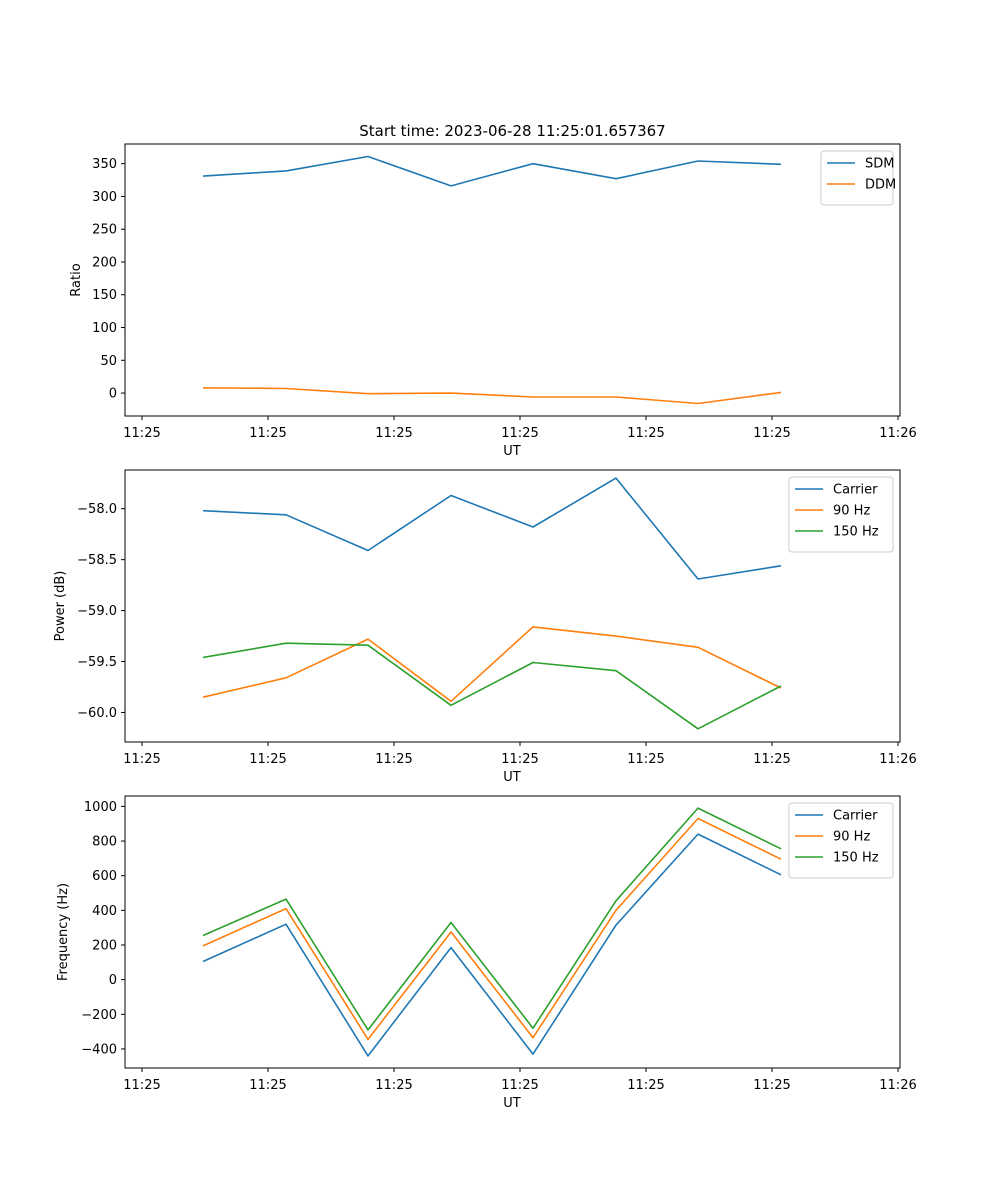  Describe the element at coordinates (104, 911) in the screenshot. I see `y-tick-label: 400` at that location.